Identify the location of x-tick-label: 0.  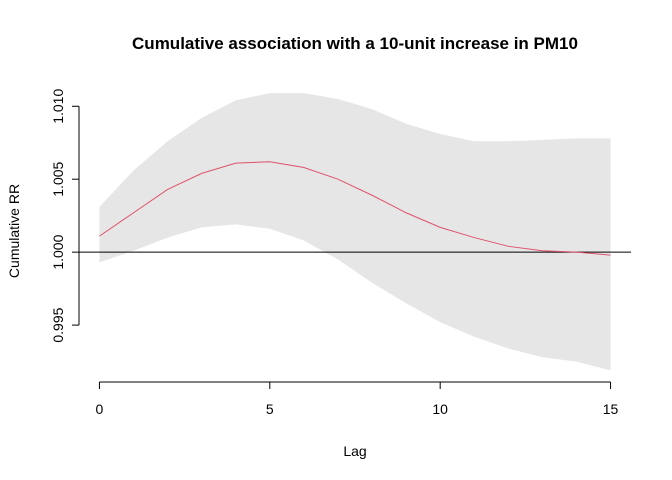
(100, 409).